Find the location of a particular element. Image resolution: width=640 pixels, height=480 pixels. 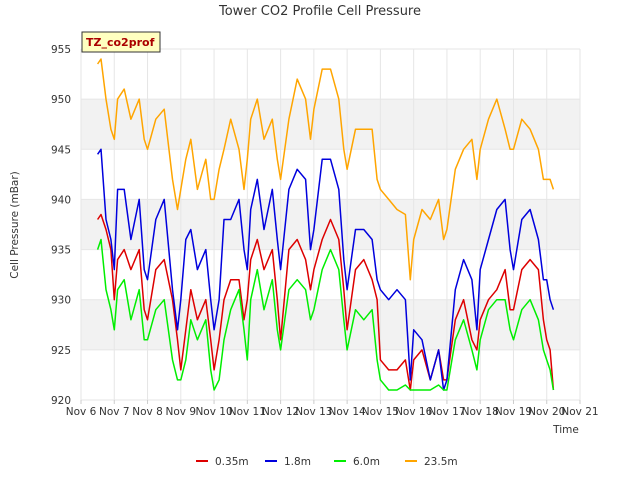

x-tick-label: Nov 15 is located at coordinates (380, 412).